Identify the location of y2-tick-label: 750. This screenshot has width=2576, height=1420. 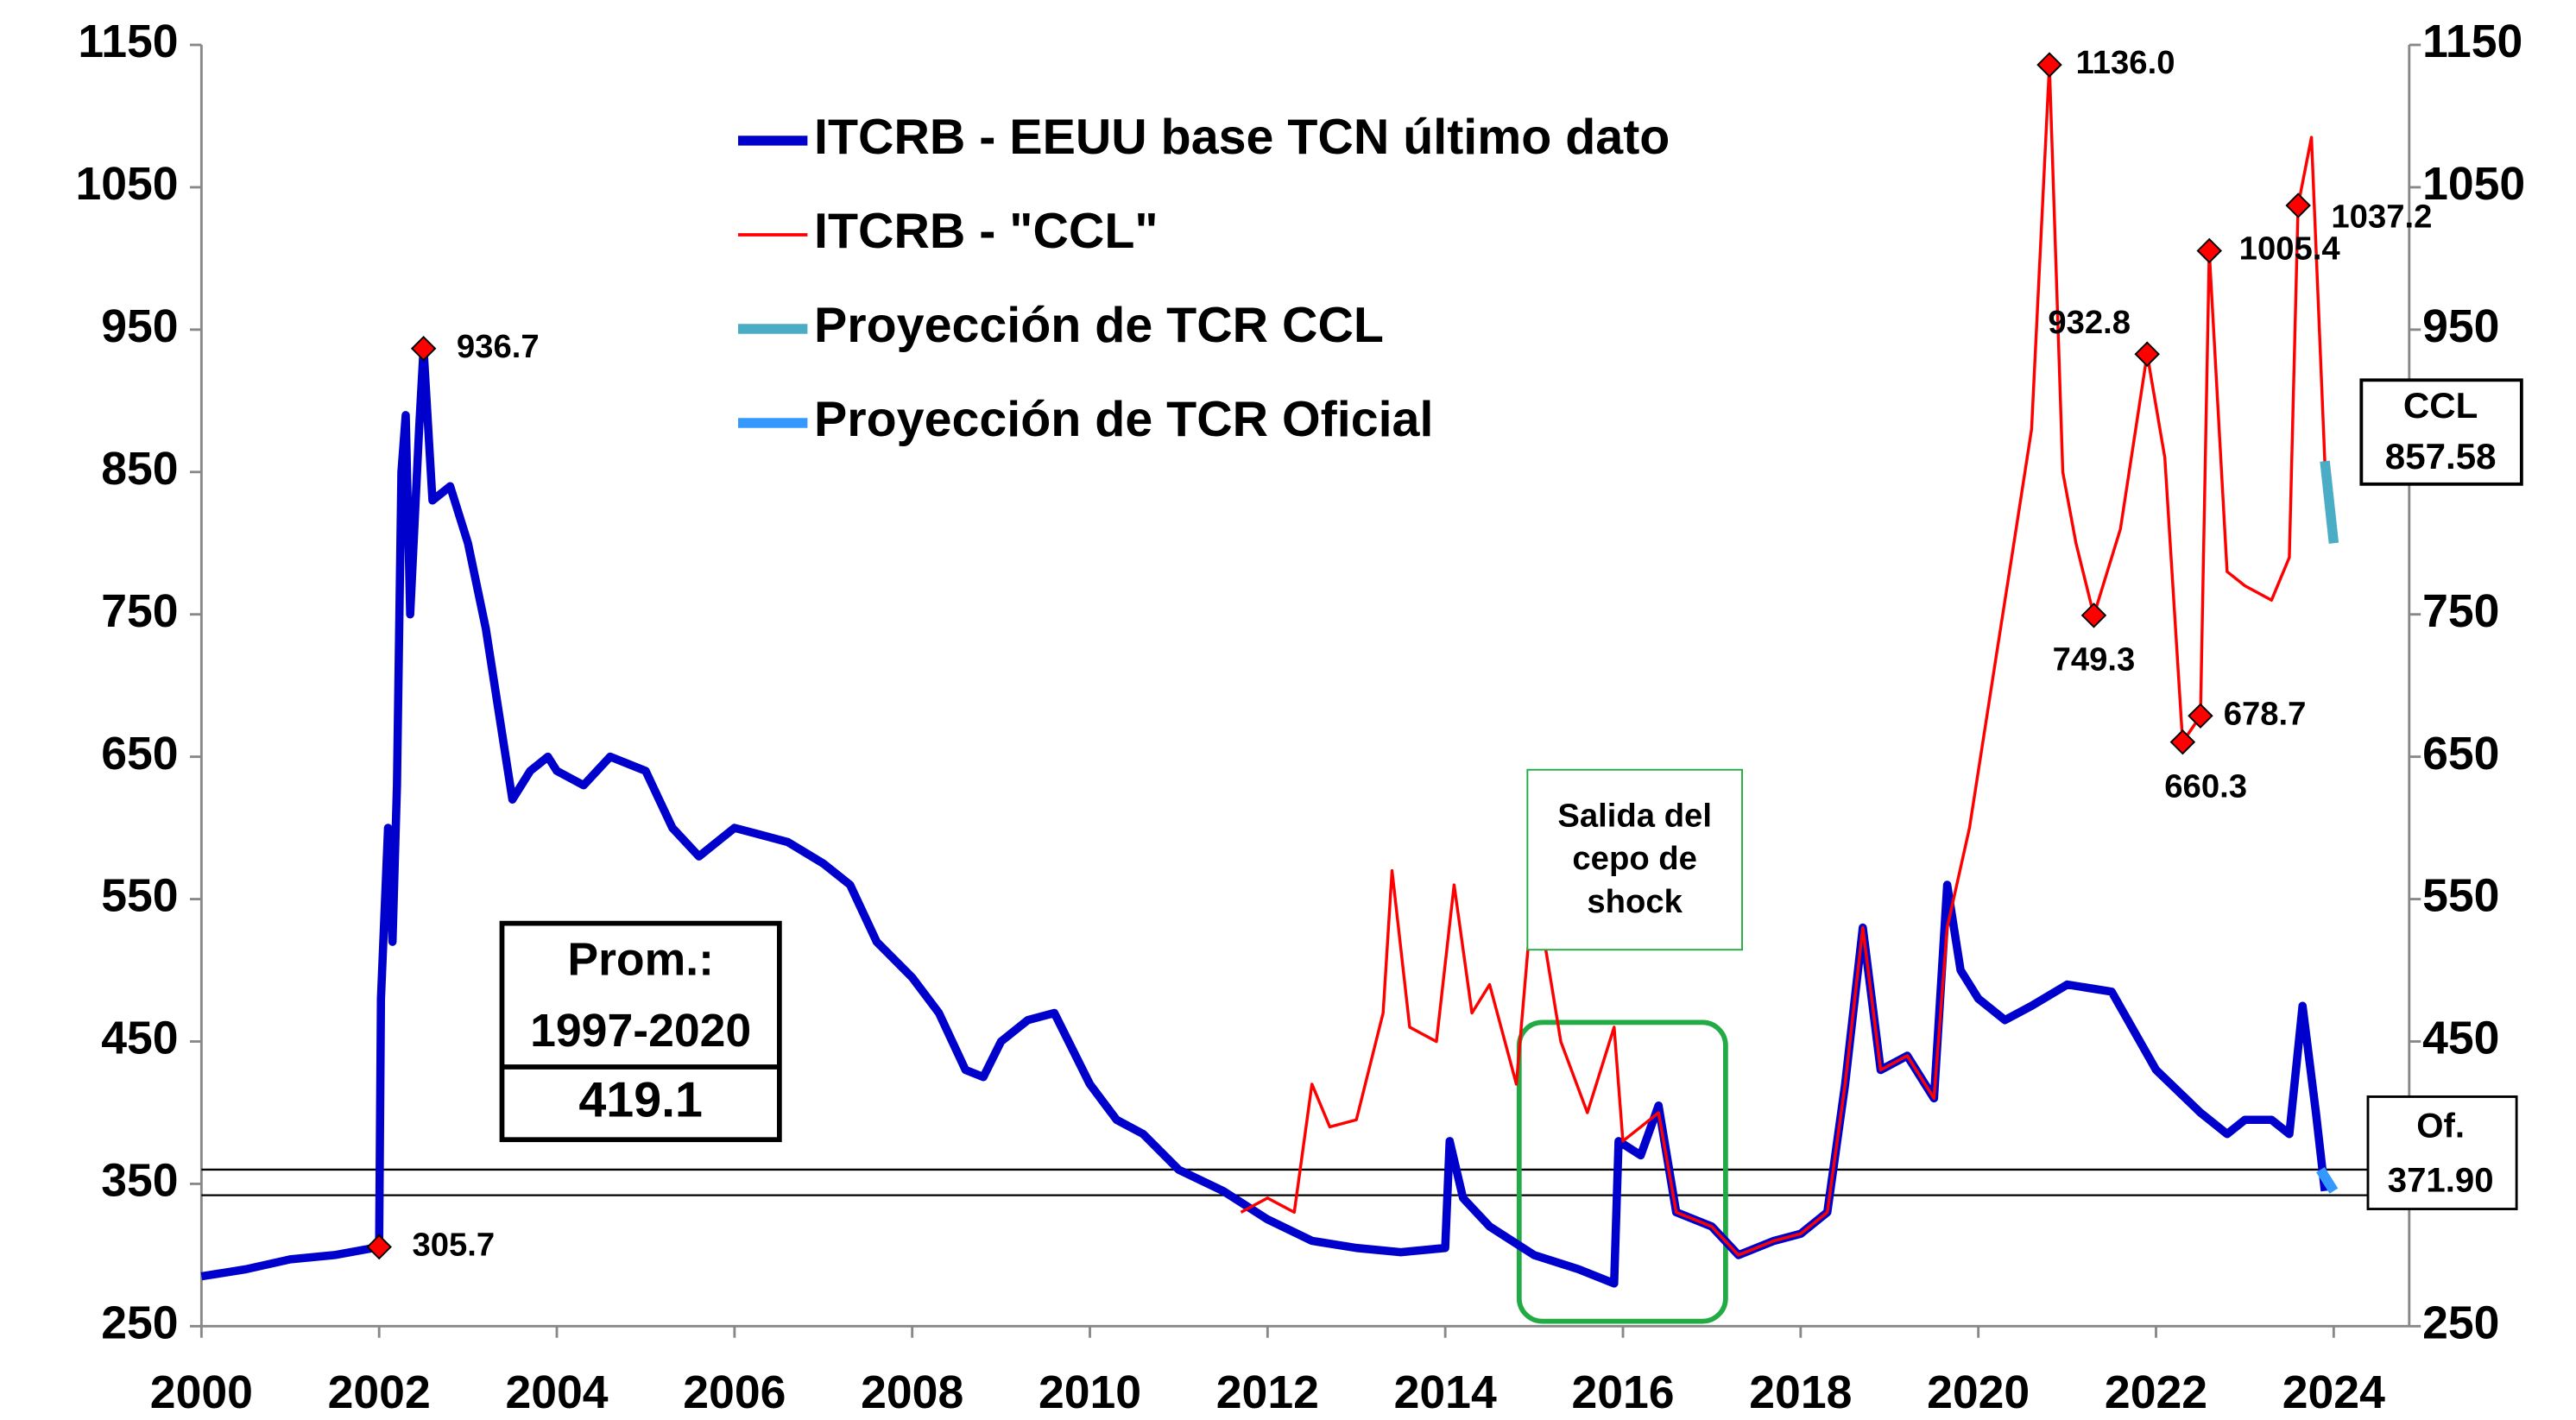
(2460, 611).